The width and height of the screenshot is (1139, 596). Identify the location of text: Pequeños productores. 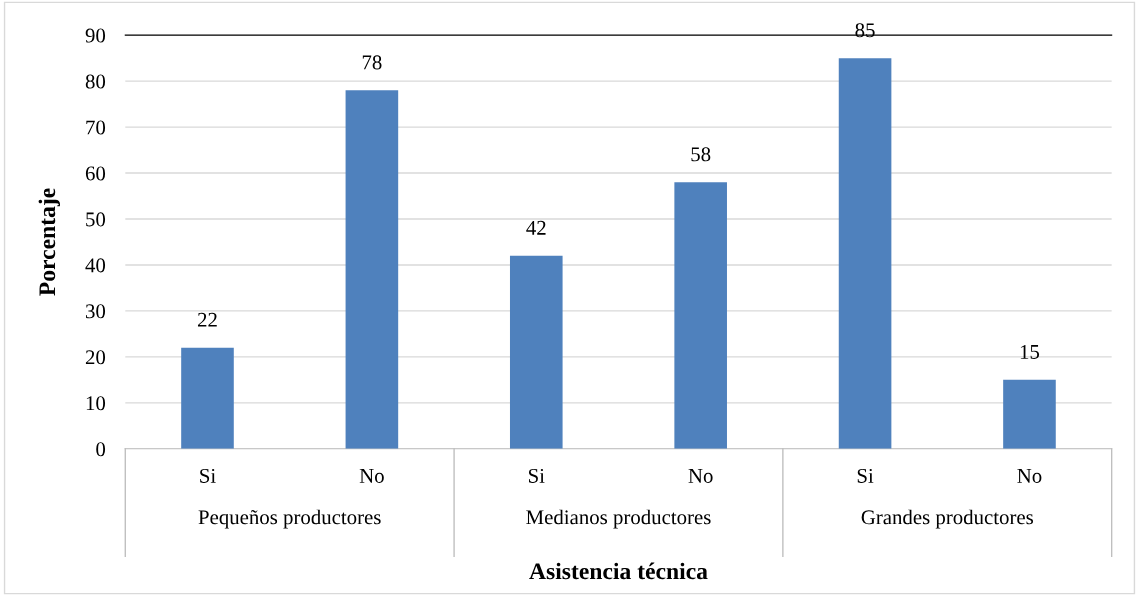
(289, 519).